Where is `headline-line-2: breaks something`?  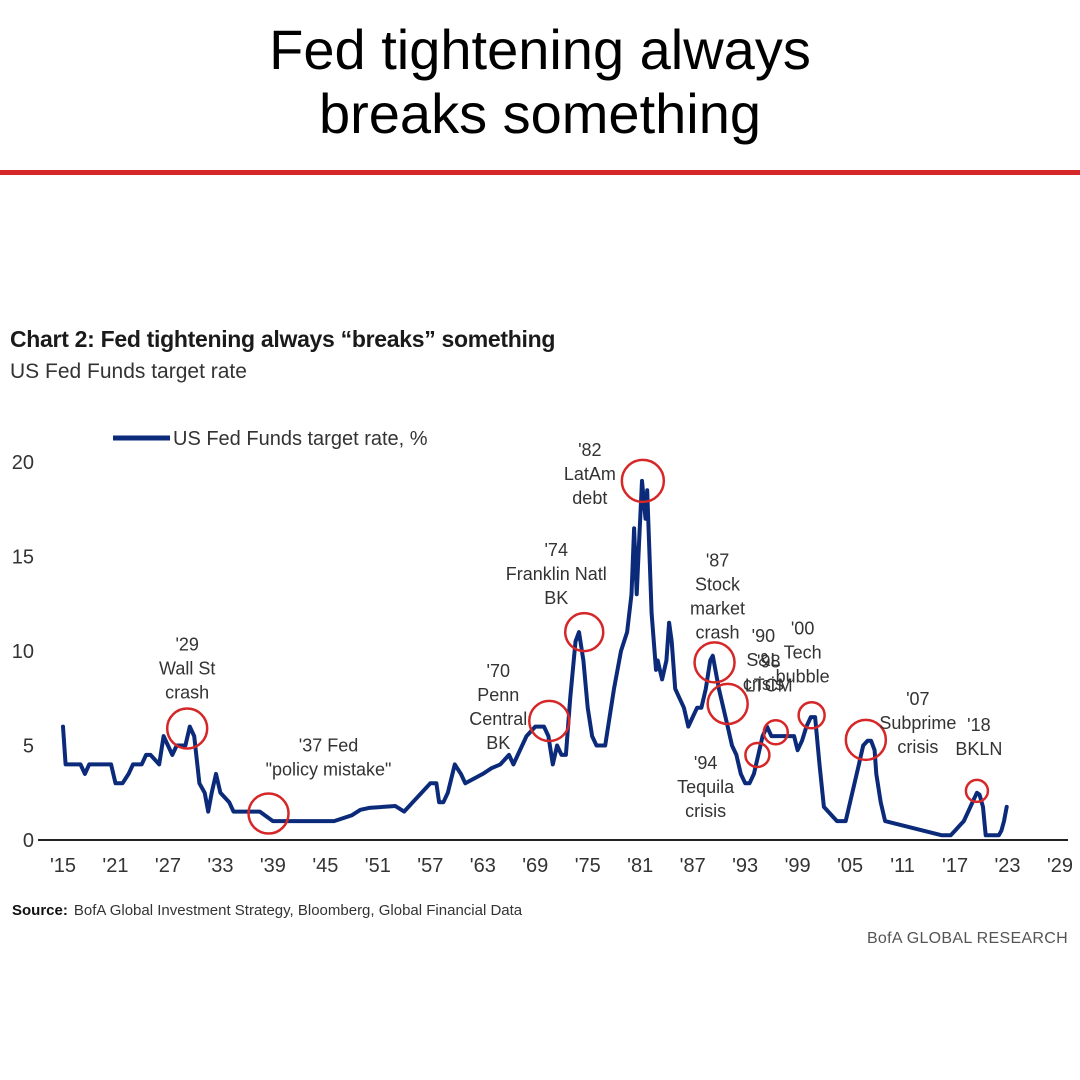
headline-line-2: breaks something is located at coordinates (539, 113).